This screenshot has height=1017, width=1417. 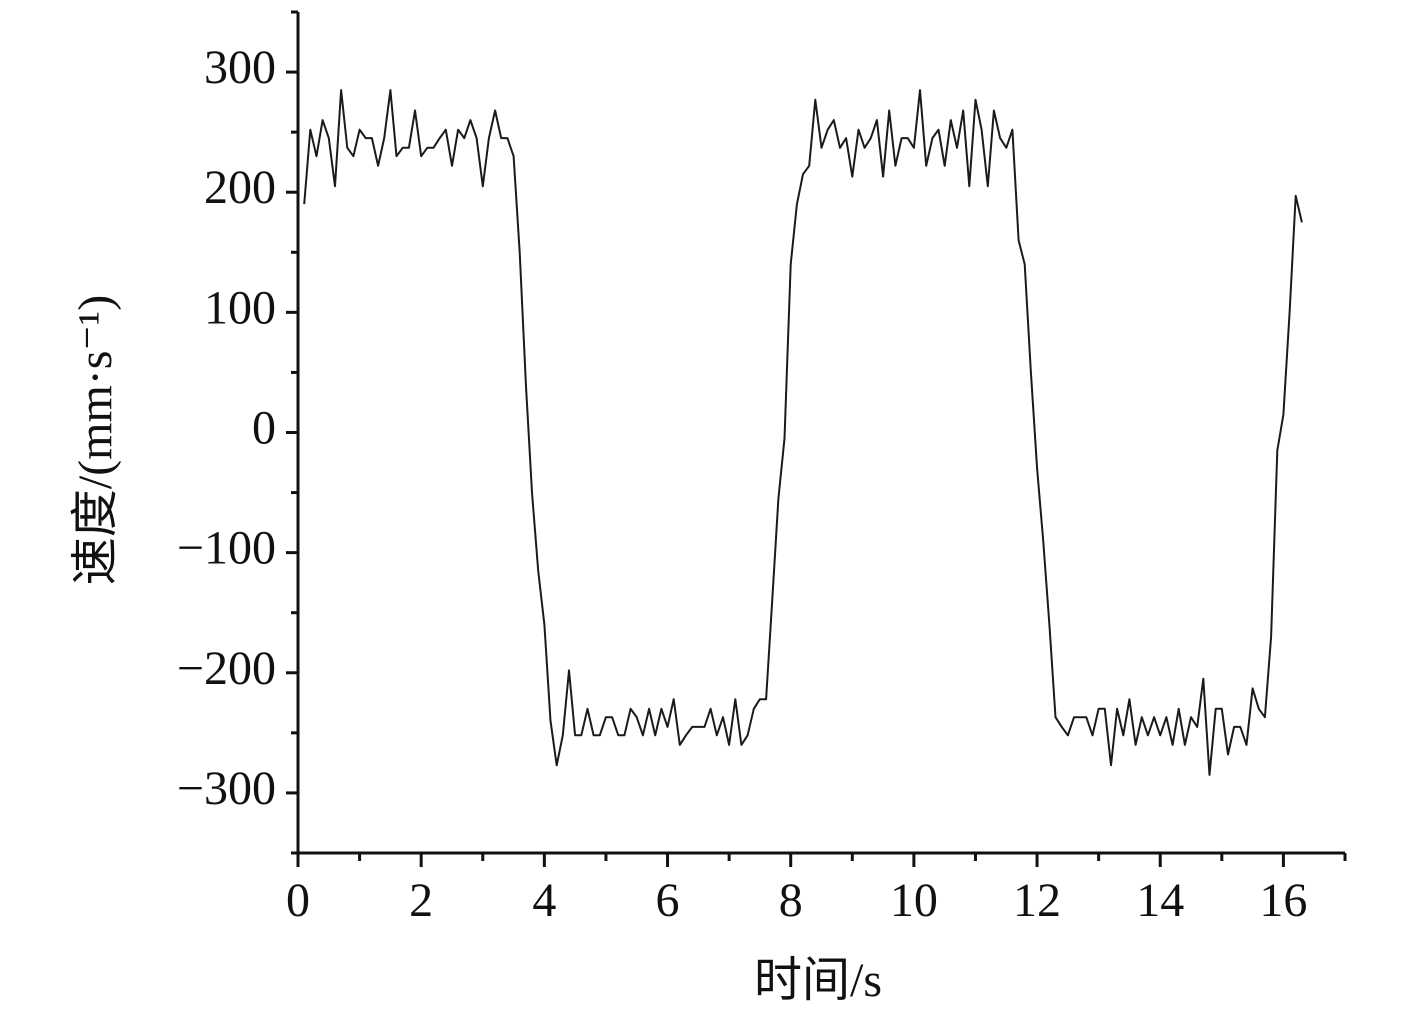 What do you see at coordinates (1037, 900) in the screenshot?
I see `x-tick-label: 12` at bounding box center [1037, 900].